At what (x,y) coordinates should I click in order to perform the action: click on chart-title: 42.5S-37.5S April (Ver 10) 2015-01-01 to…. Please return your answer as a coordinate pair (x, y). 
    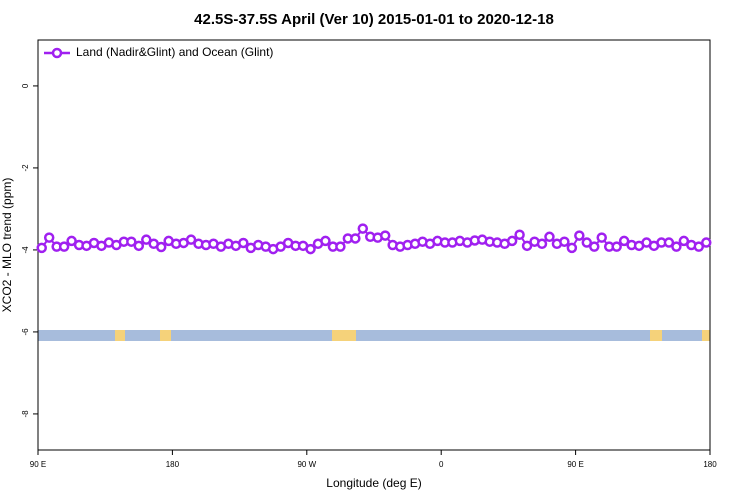
    Looking at the image, I should click on (374, 19).